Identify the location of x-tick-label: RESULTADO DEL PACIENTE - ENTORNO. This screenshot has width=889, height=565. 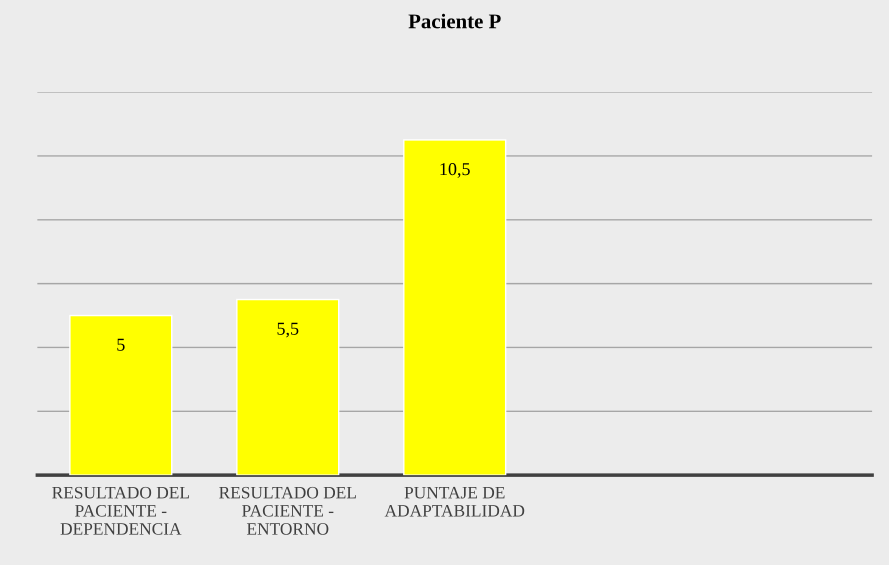
(287, 510).